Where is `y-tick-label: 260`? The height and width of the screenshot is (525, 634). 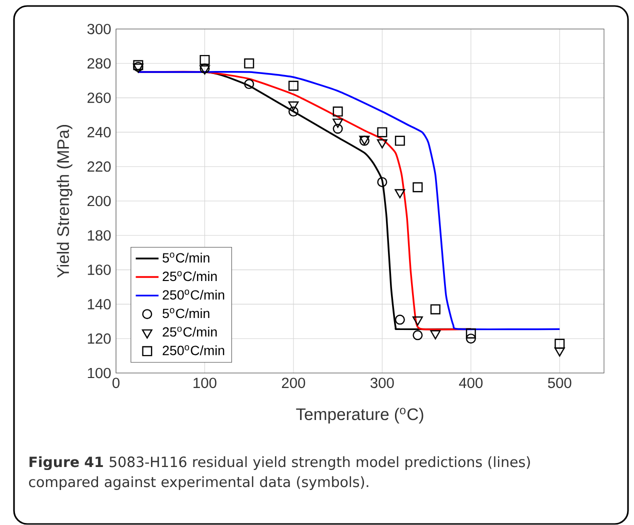
y-tick-label: 260 is located at coordinates (99, 98).